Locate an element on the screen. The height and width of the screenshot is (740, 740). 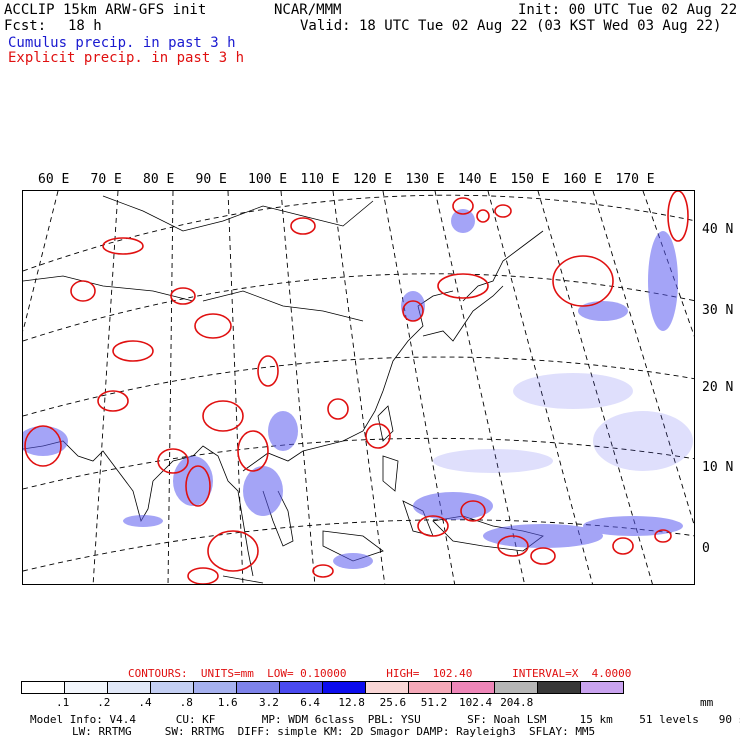
forecast-hour: 18 h is located at coordinates (85, 26).